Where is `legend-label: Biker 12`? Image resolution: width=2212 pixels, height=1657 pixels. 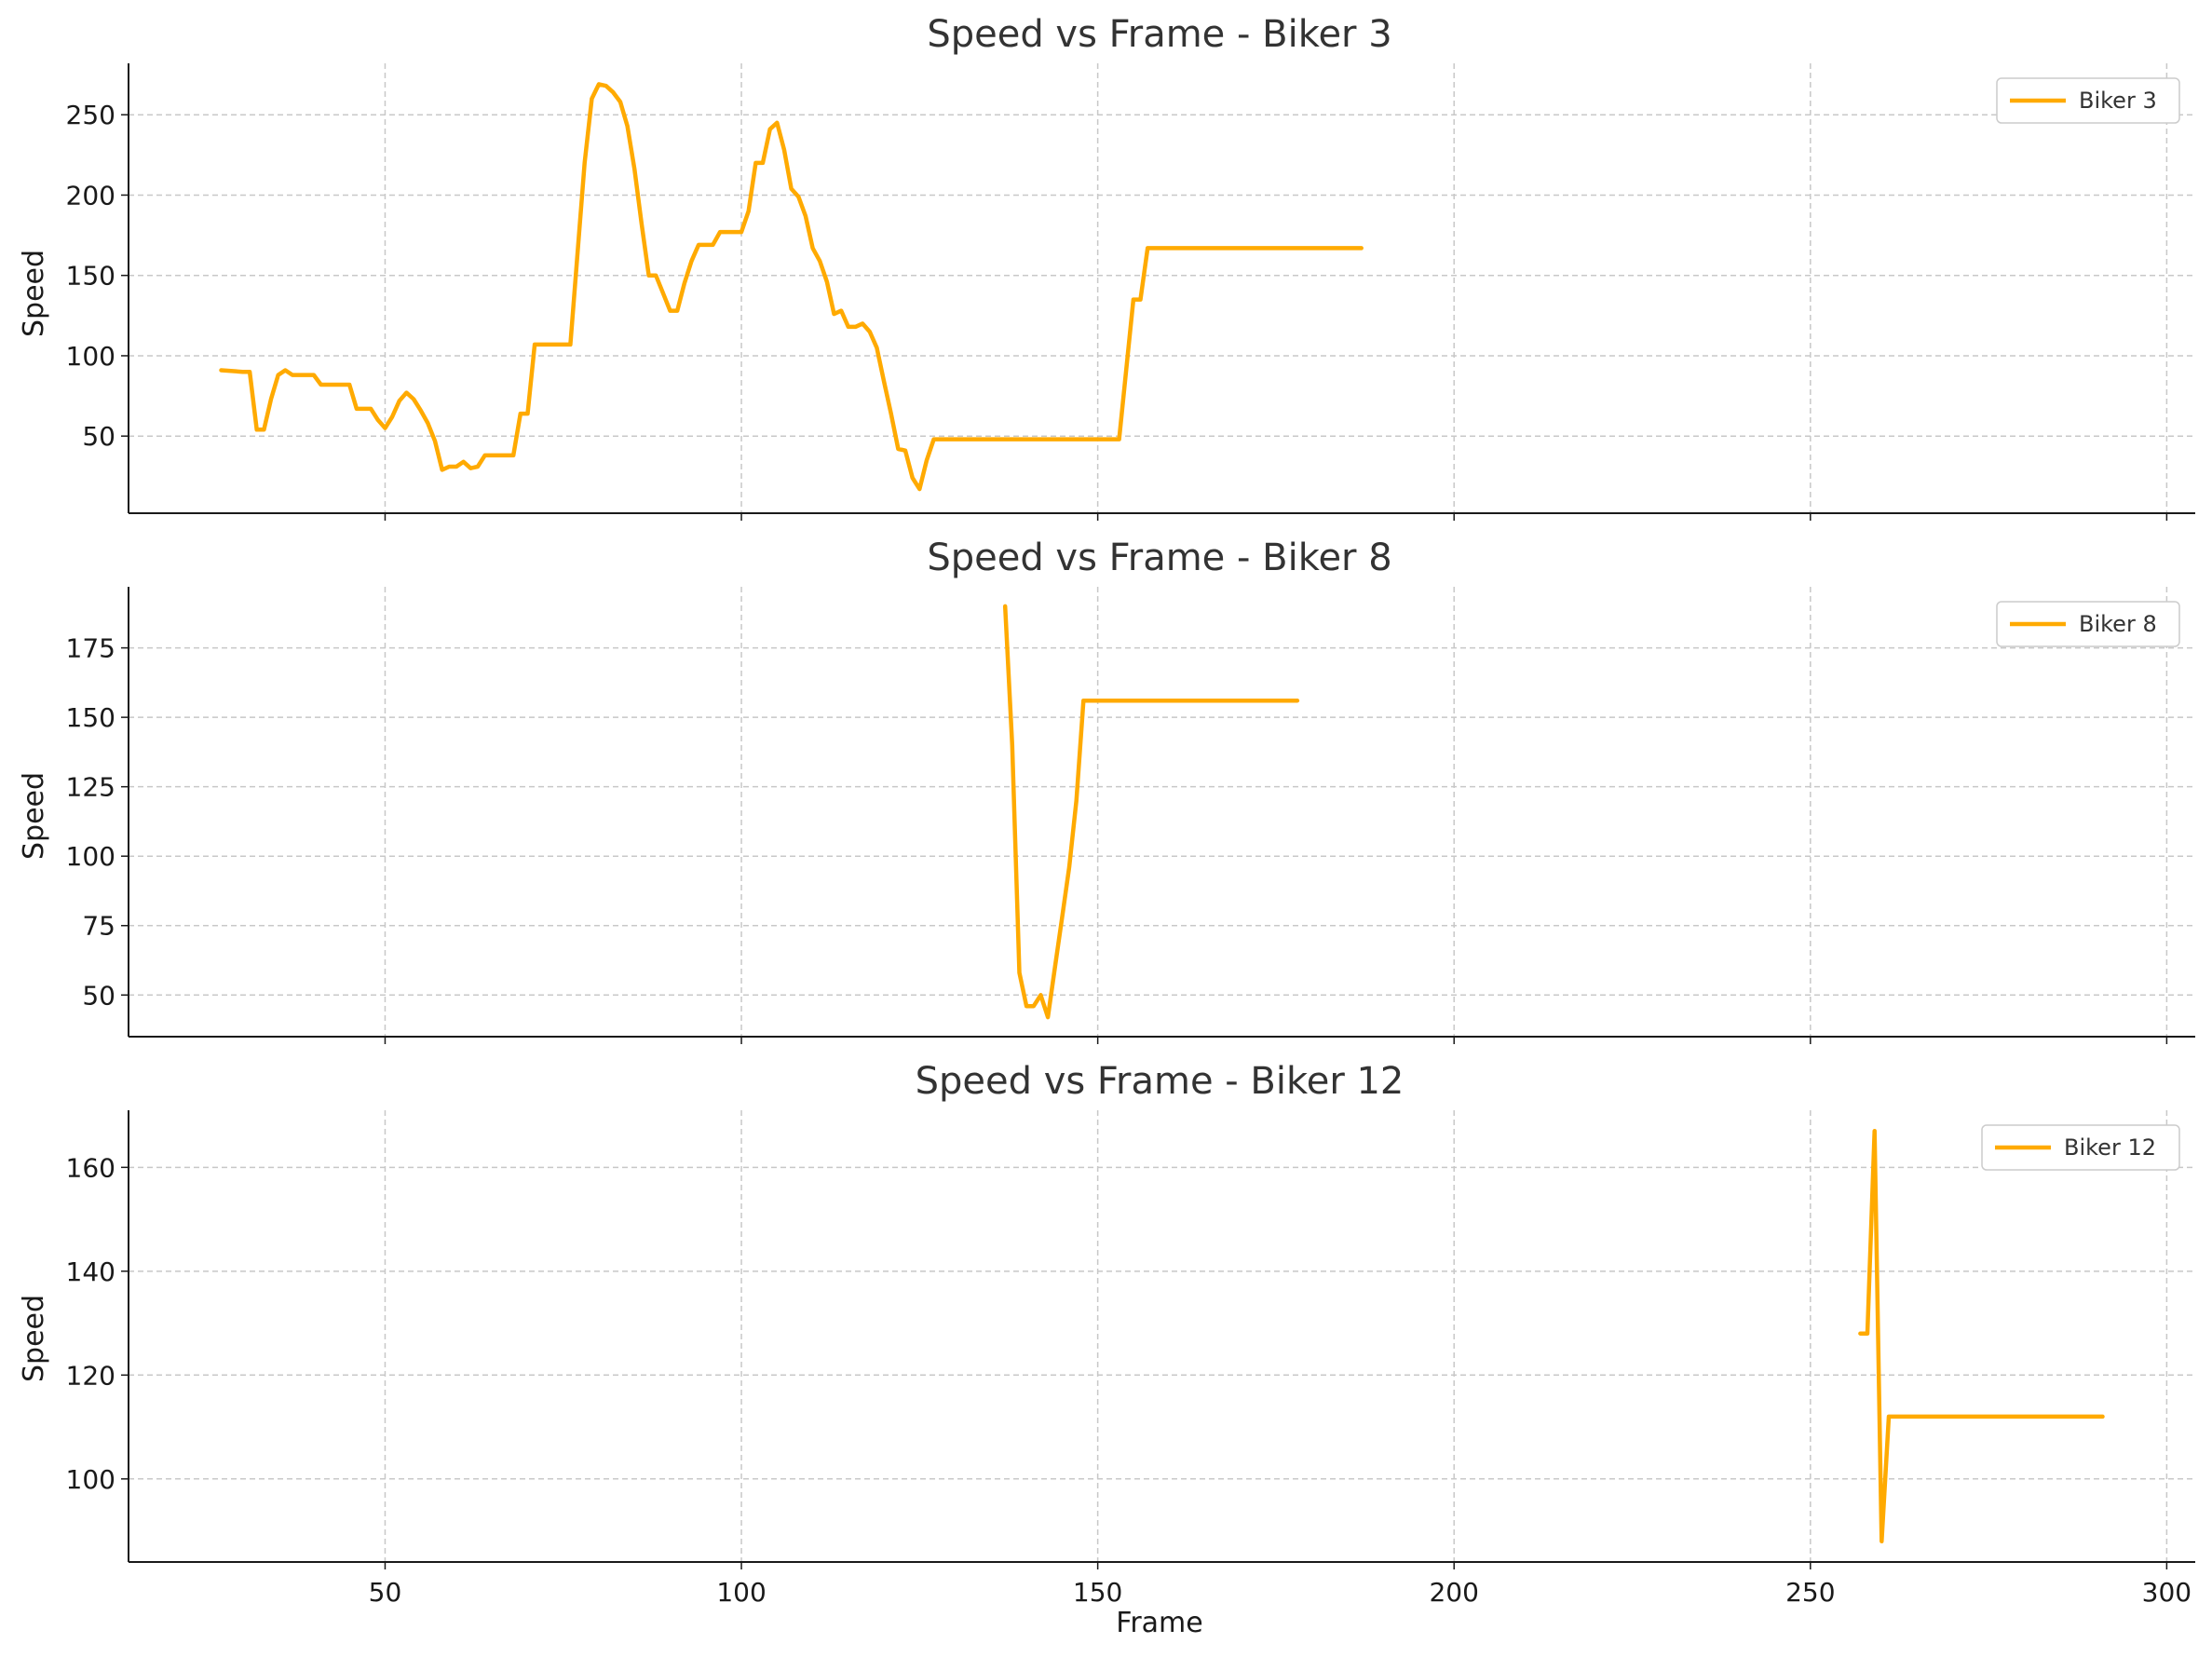
legend-label: Biker 12 is located at coordinates (2110, 1147).